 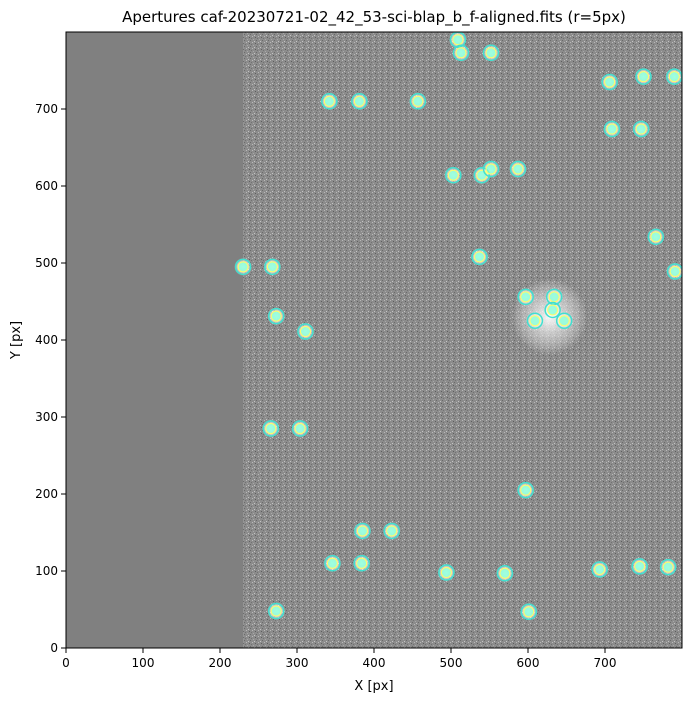 What do you see at coordinates (54, 648) in the screenshot?
I see `y-tick-label: 0` at bounding box center [54, 648].